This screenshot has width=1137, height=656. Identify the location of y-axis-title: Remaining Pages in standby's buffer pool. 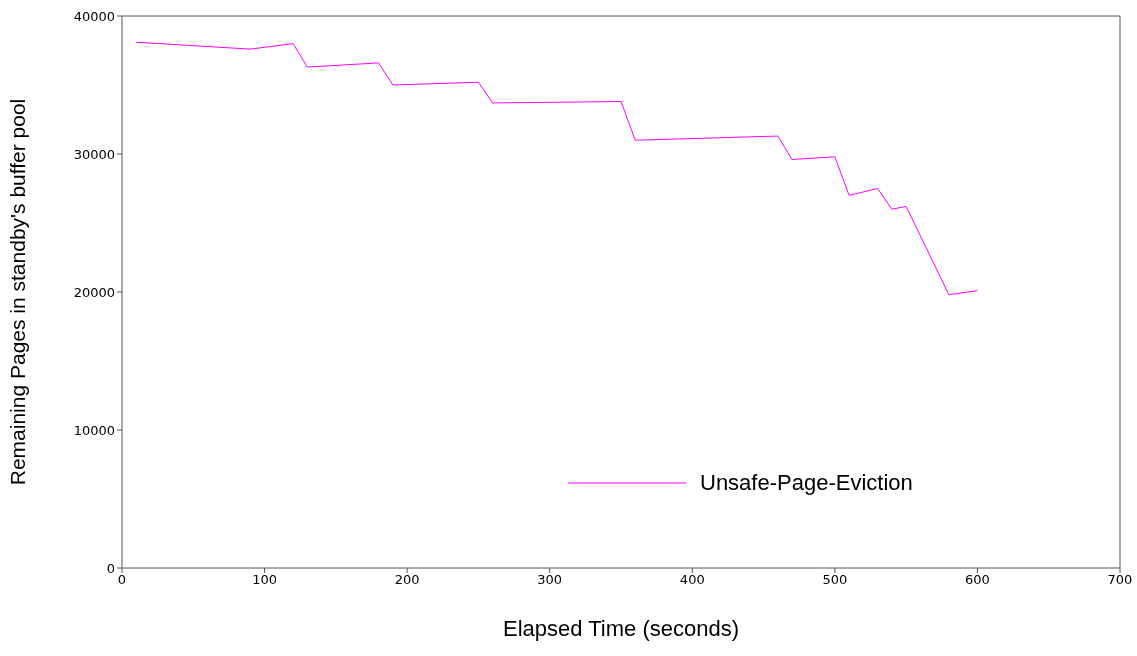
(18, 292).